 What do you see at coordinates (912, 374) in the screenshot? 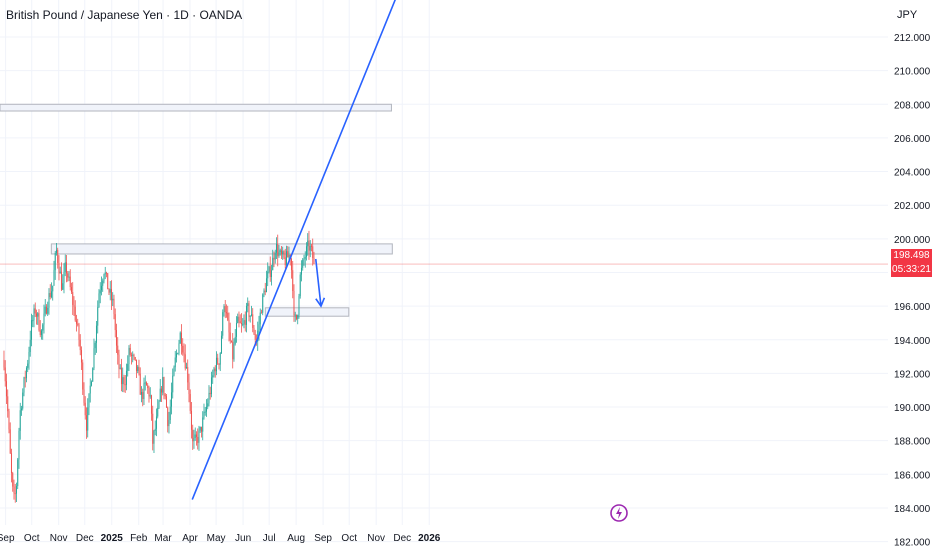
I see `y-tick-label: 192.000` at bounding box center [912, 374].